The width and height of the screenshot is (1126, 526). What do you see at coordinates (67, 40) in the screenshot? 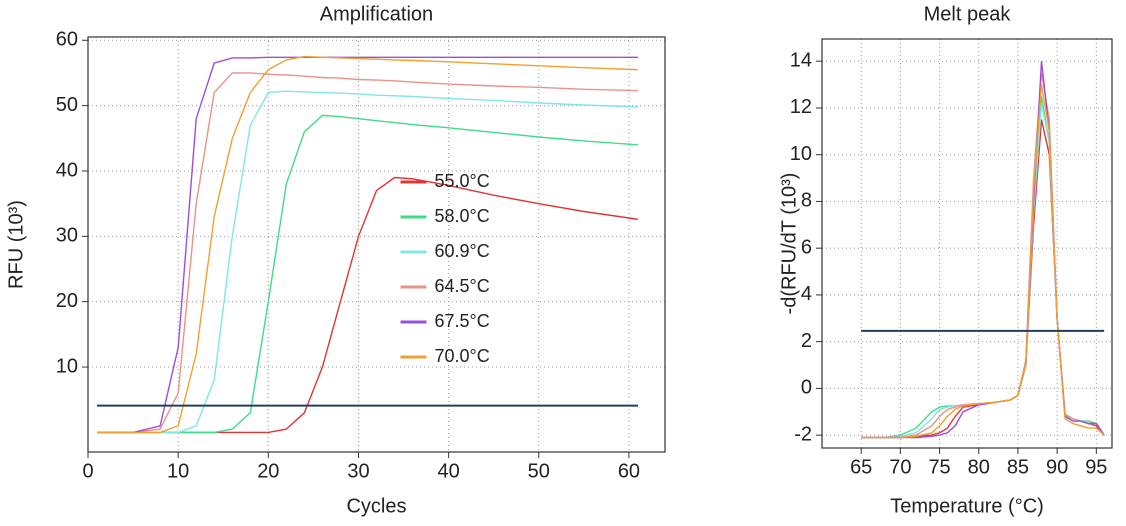
I see `y-tick-label: 60` at bounding box center [67, 40].